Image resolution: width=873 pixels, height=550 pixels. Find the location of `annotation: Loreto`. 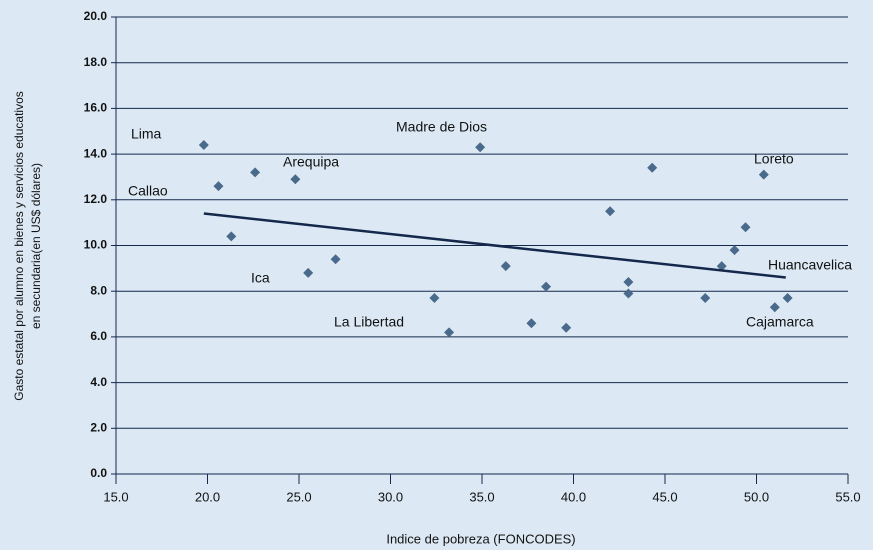

annotation: Loreto is located at coordinates (774, 159).